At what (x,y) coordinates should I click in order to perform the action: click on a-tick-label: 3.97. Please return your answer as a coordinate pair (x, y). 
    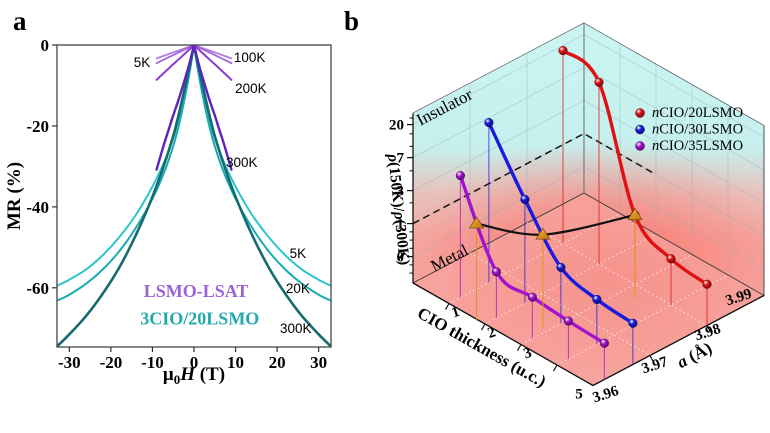
    Looking at the image, I should click on (655, 365).